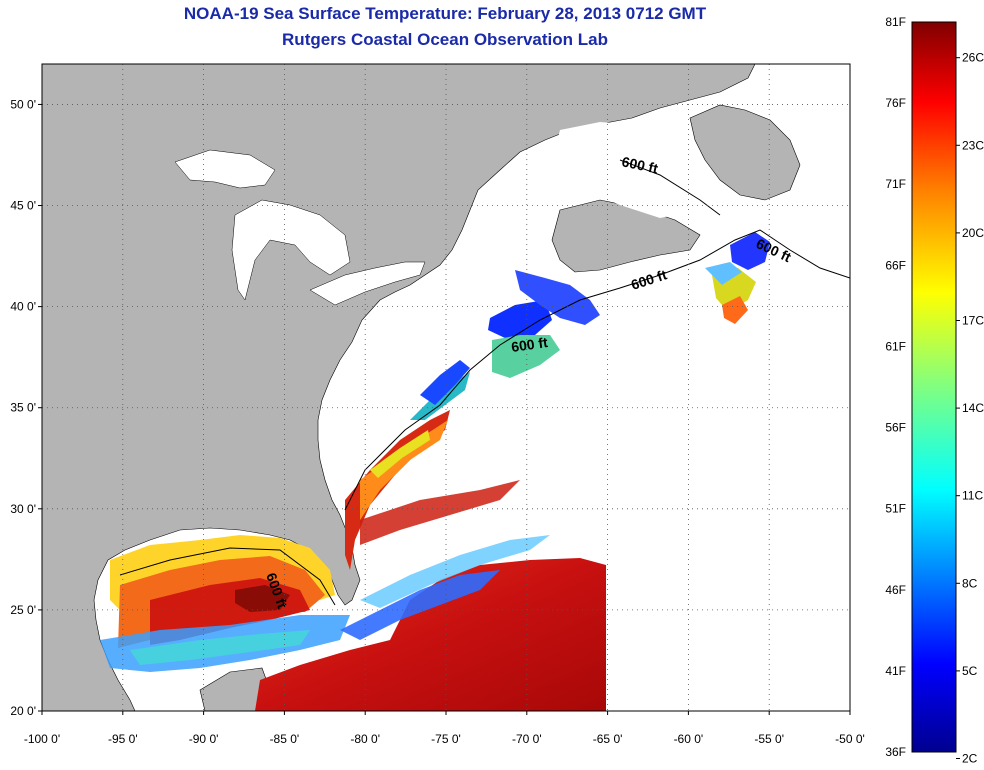 This screenshot has width=984, height=770. I want to click on lake-michigan-huron, so click(291, 250).